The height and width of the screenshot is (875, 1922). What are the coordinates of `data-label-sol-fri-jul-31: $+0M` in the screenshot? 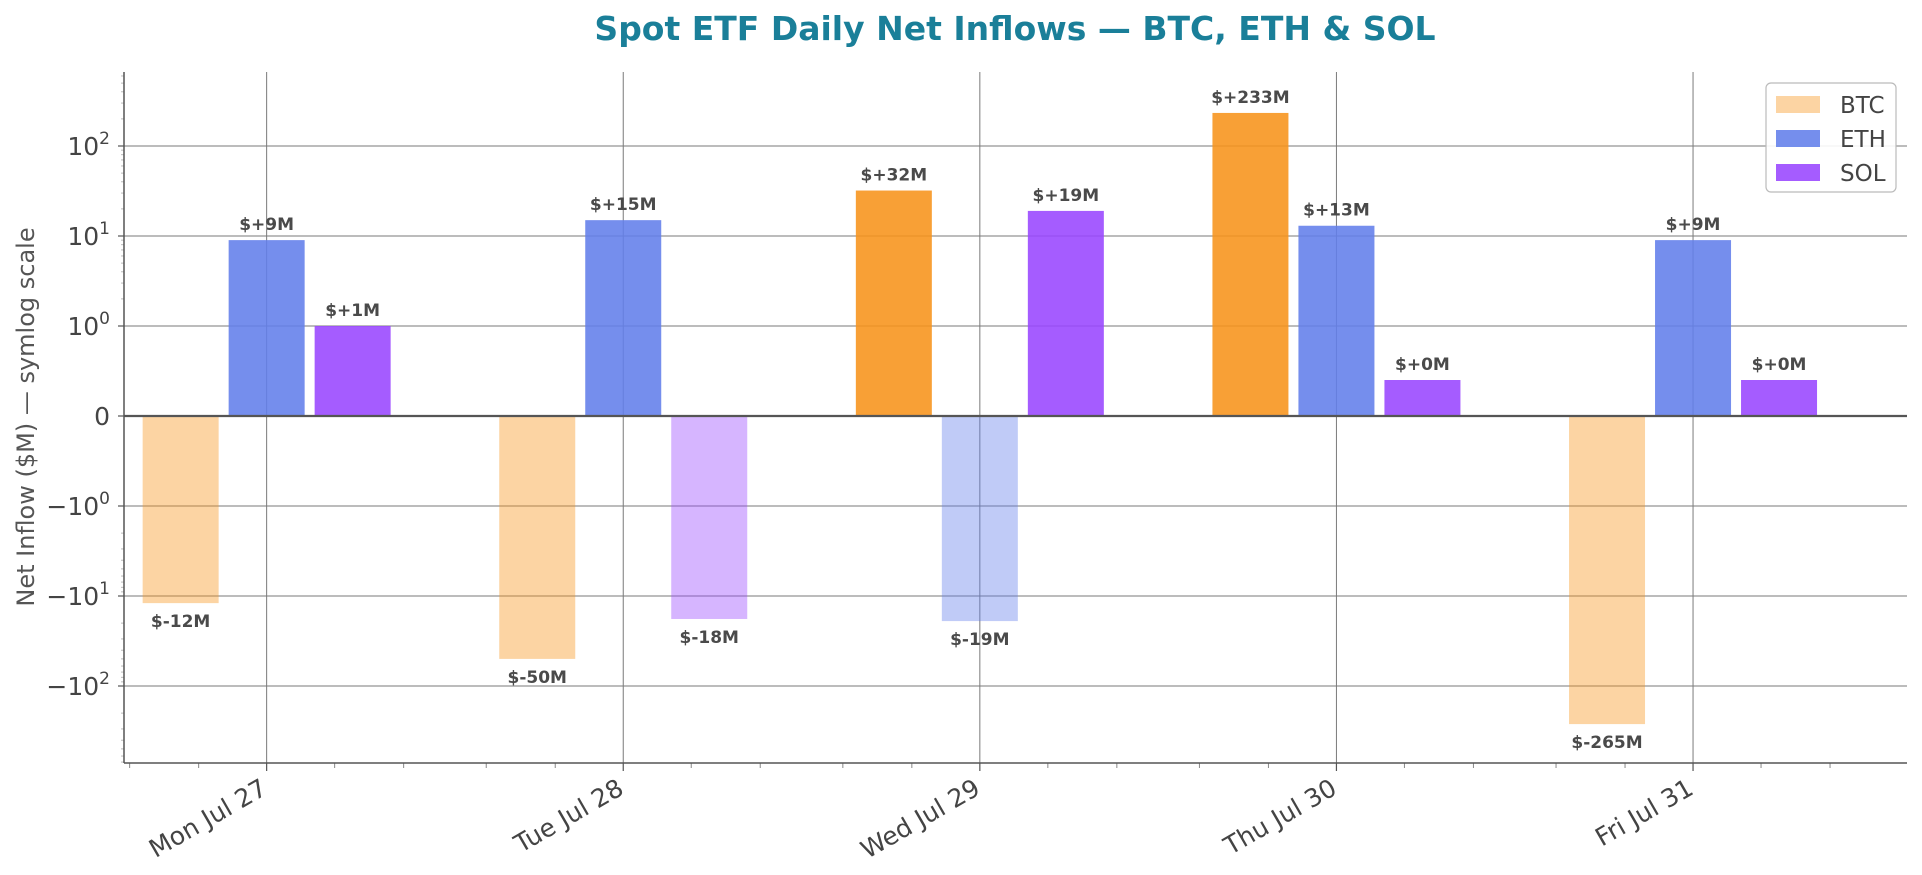 It's located at (1779, 365).